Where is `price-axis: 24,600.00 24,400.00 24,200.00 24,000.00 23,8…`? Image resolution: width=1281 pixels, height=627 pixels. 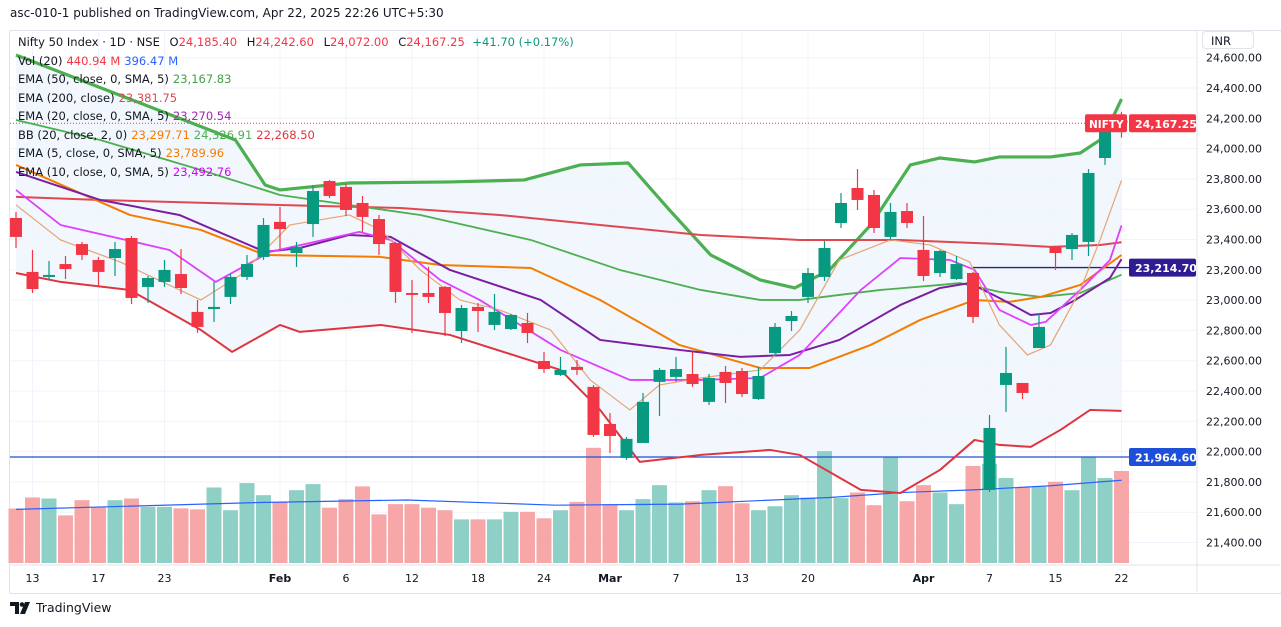
price-axis: 24,600.00 24,400.00 24,200.00 24,000.00 23,8… is located at coordinates (1238, 311).